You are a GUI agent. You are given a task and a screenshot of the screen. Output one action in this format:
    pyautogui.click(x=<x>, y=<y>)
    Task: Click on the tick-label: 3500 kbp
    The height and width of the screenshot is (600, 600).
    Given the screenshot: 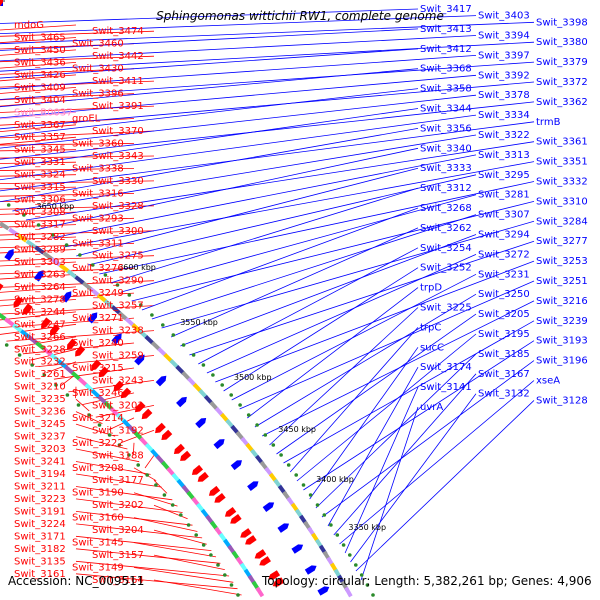 What is the action you would take?
    pyautogui.click(x=253, y=377)
    